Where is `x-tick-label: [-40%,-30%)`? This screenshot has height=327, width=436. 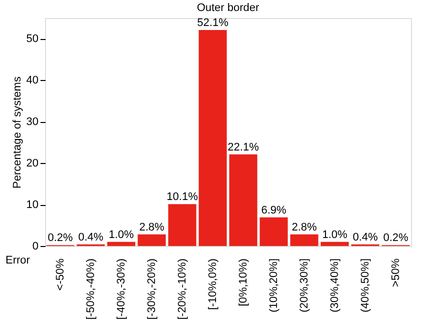
x-tick-label: [-40%,-30%) is located at coordinates (121, 289).